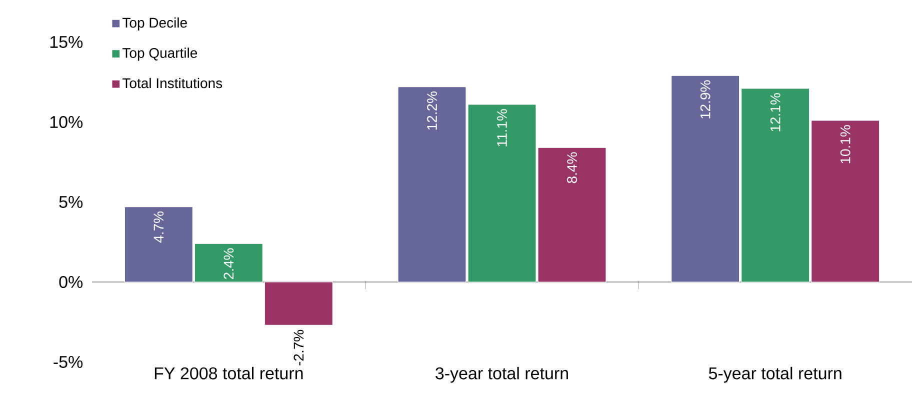 Image resolution: width=919 pixels, height=416 pixels. I want to click on y-tick-label: 5%, so click(71, 202).